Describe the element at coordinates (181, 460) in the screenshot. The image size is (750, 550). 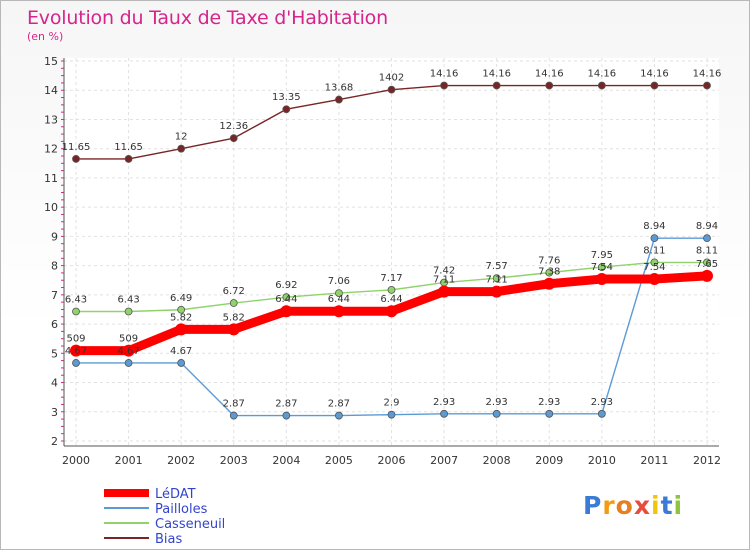
I see `x-tick-label: 2002` at that location.